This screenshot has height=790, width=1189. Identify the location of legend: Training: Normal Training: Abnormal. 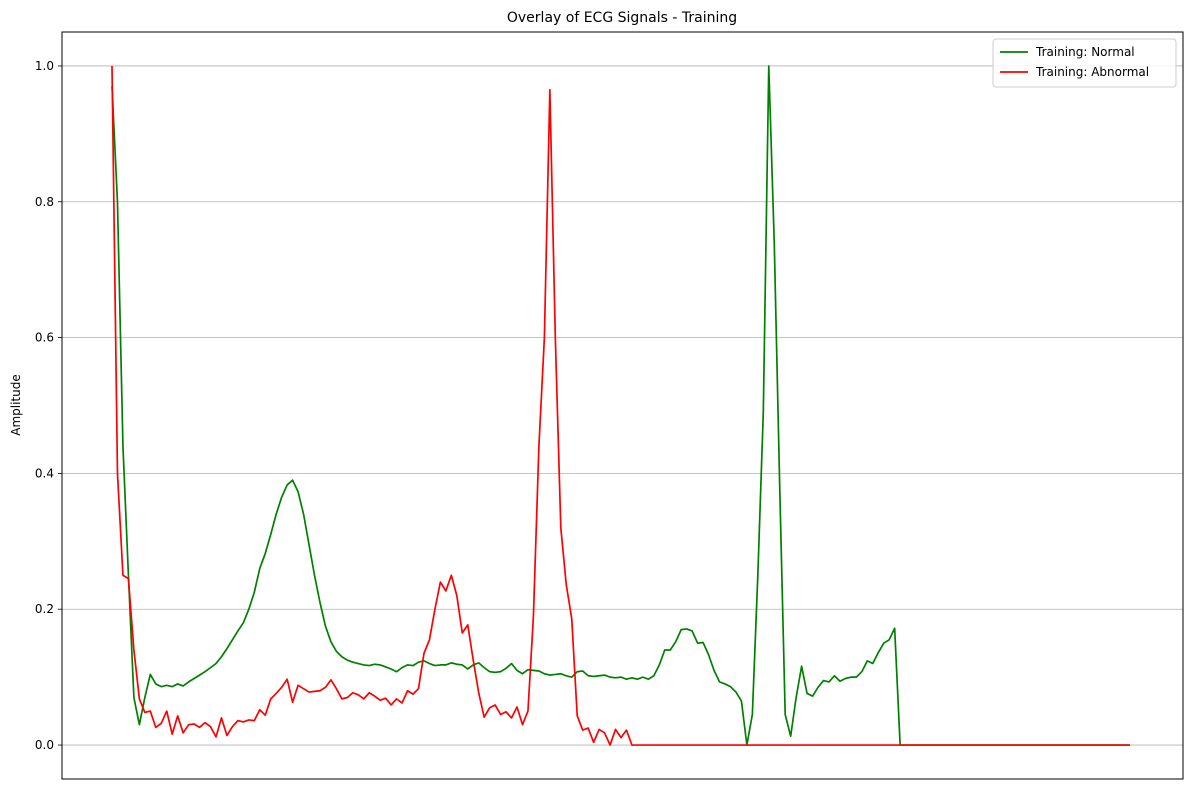
(1084, 63).